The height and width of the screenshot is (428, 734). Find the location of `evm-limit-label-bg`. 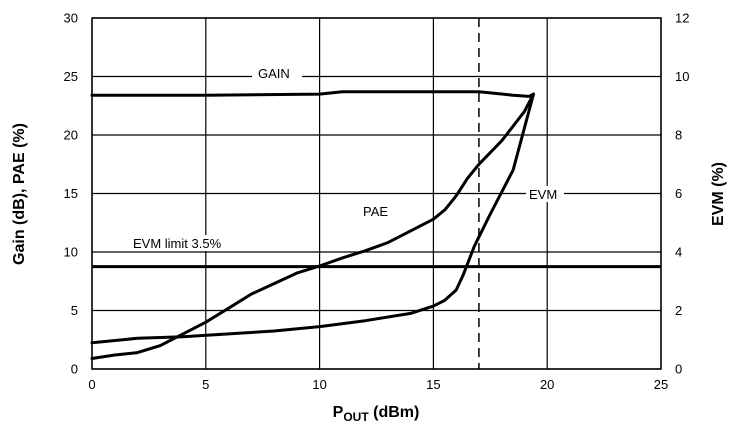

evm-limit-label-bg is located at coordinates (186, 243).